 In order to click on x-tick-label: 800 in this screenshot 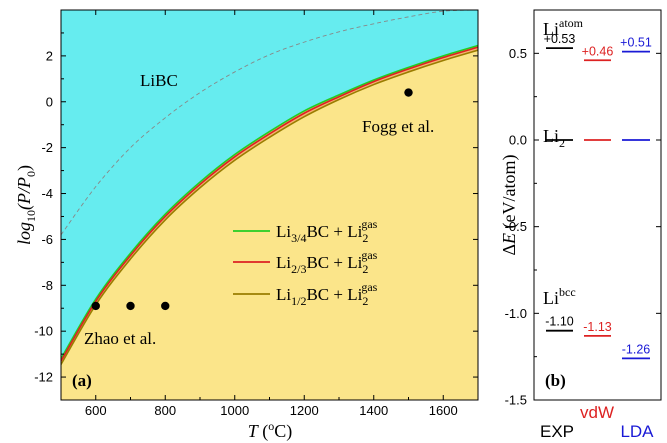, I will do `click(165, 410)`.